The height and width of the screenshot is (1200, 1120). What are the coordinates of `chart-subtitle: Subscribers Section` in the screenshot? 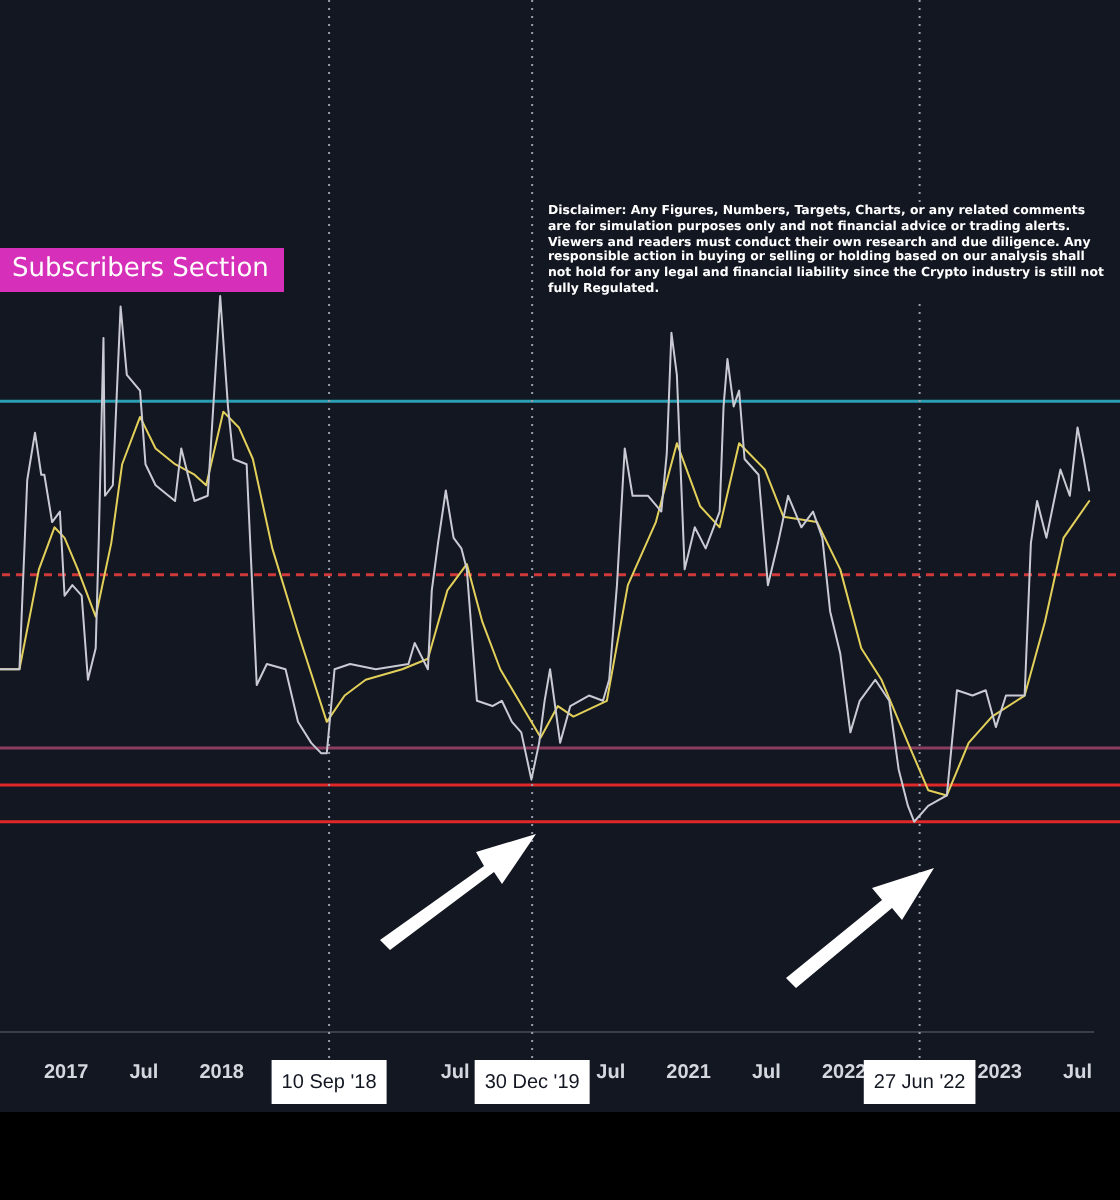 It's located at (142, 270).